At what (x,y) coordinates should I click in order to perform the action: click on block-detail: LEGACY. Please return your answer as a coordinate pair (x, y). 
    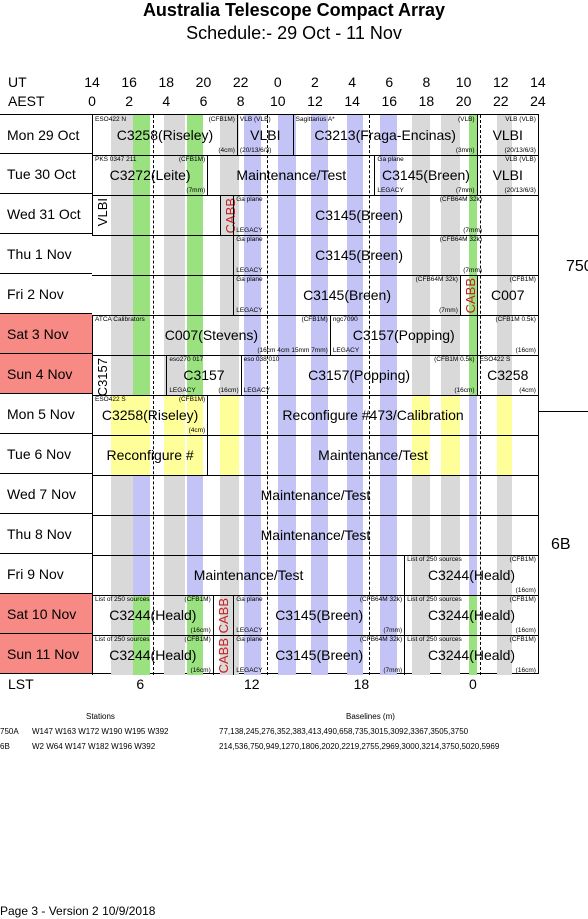
    Looking at the image, I should click on (249, 630).